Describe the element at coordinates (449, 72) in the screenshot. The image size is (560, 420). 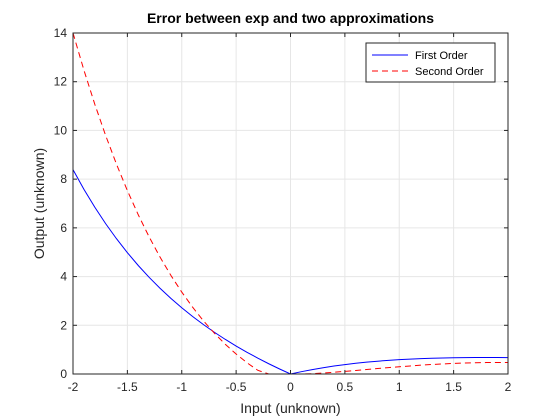
I see `legend-label: Second Order` at that location.